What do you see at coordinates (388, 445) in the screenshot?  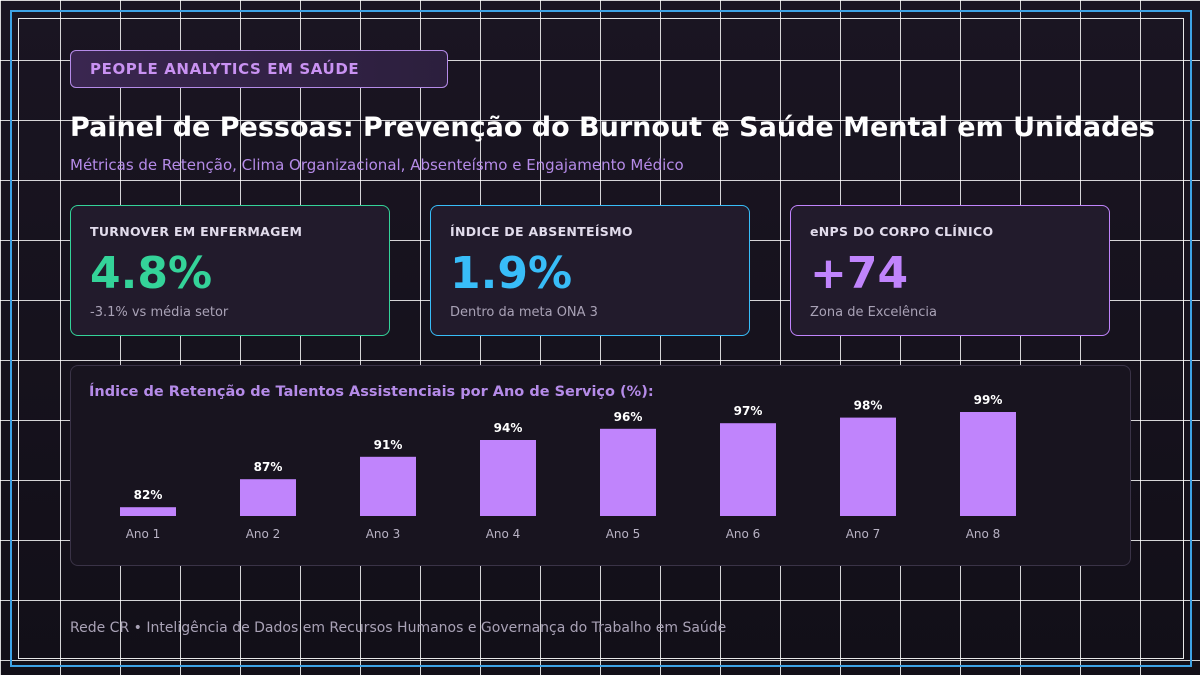 I see `bar-value-label: 91%` at bounding box center [388, 445].